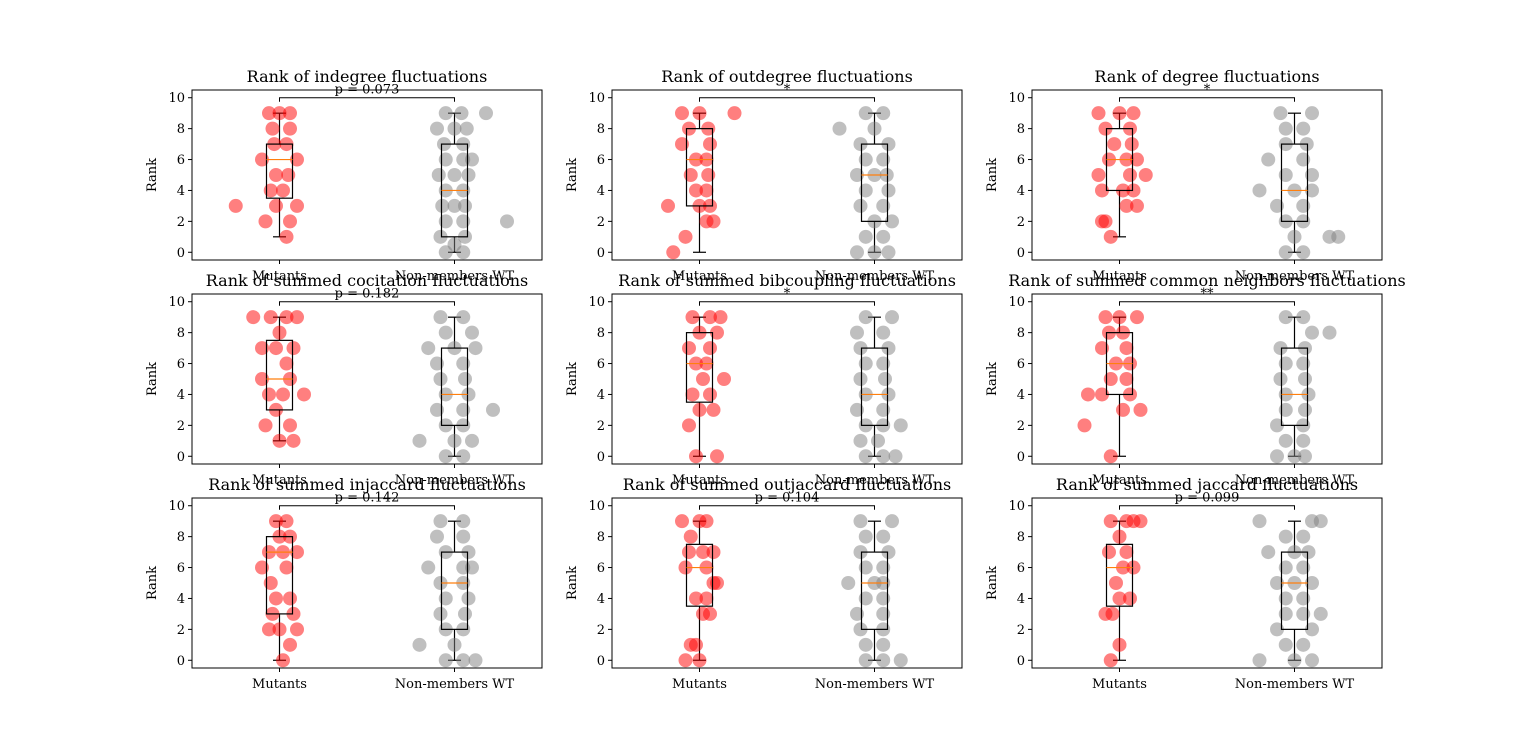 Image resolution: width=1536 pixels, height=751 pixels. Describe the element at coordinates (992, 583) in the screenshot. I see `y-axis-label: Rank` at that location.